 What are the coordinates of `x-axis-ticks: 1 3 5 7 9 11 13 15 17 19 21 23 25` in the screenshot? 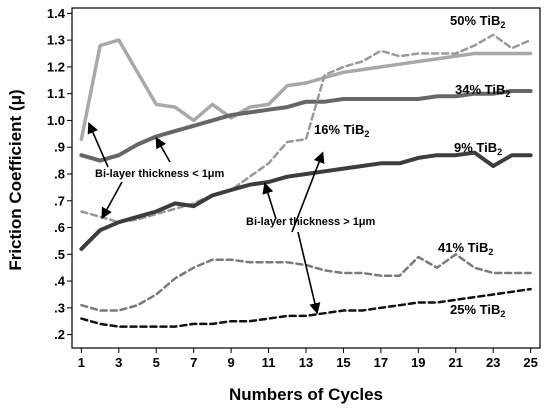 It's located at (308, 359).